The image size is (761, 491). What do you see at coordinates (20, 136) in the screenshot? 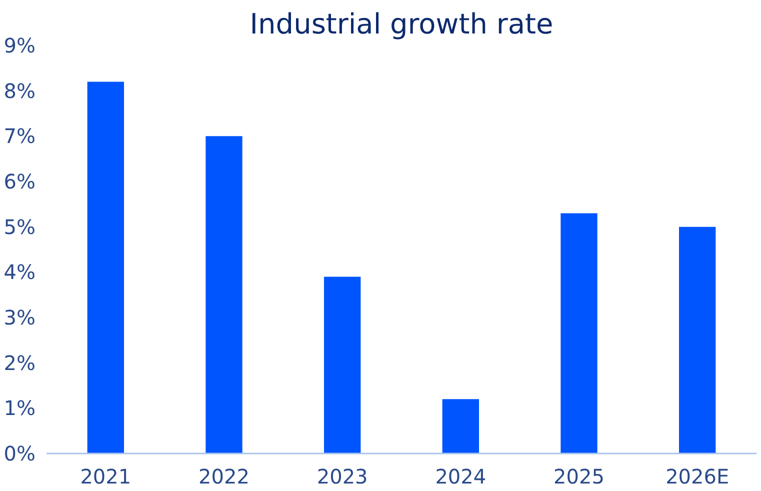
I see `y-tick-label: 7%` at bounding box center [20, 136].